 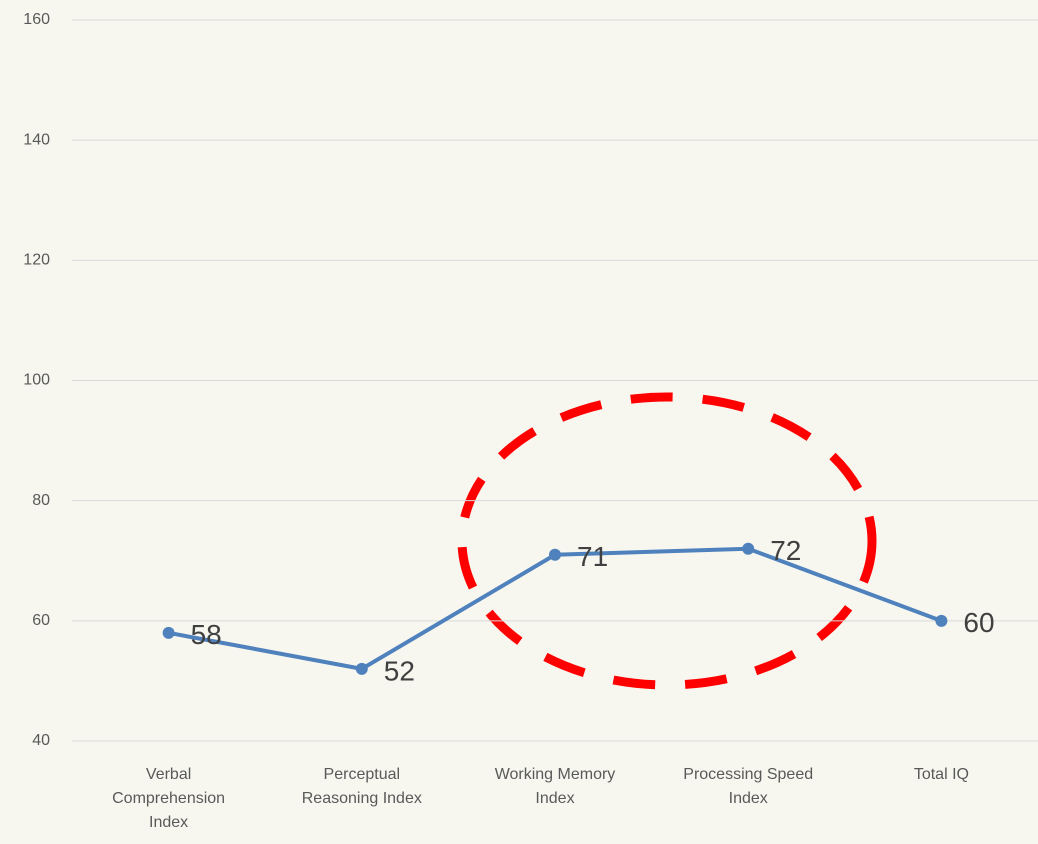 I want to click on highlight-ellipse, so click(x=667, y=541).